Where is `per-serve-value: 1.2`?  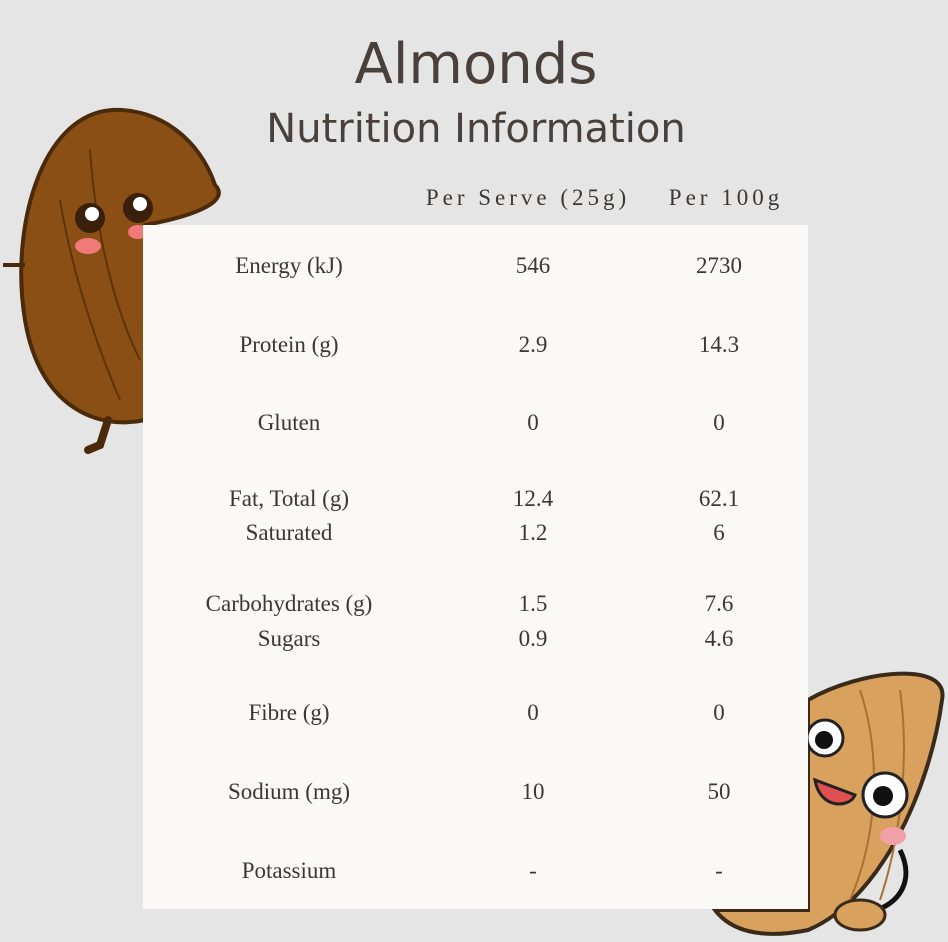 per-serve-value: 1.2 is located at coordinates (533, 532).